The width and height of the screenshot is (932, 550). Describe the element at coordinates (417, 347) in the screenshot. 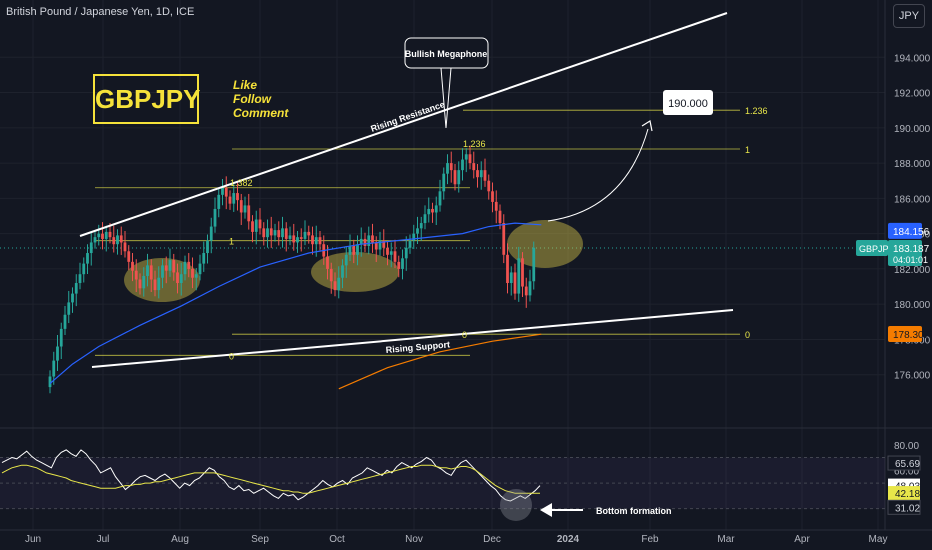

I see `support-label: Rising Support` at that location.